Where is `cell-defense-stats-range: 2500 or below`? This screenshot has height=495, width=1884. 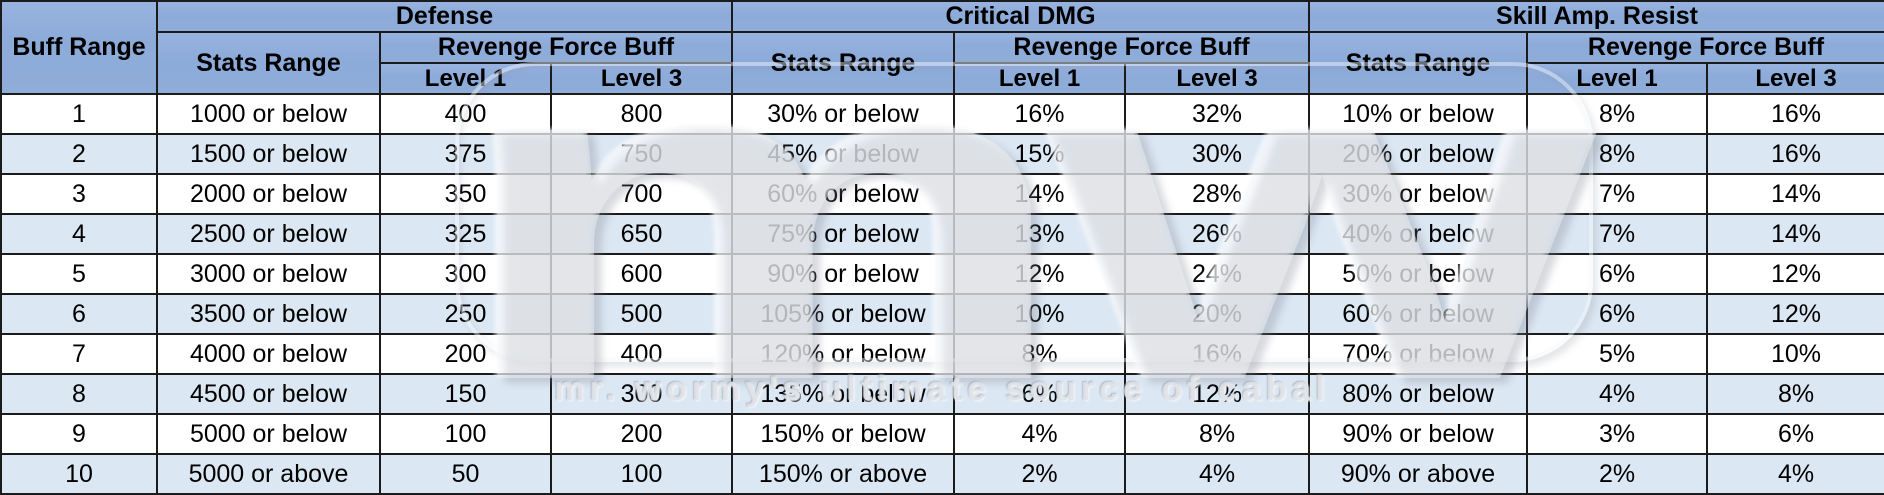 cell-defense-stats-range: 2500 or below is located at coordinates (268, 234).